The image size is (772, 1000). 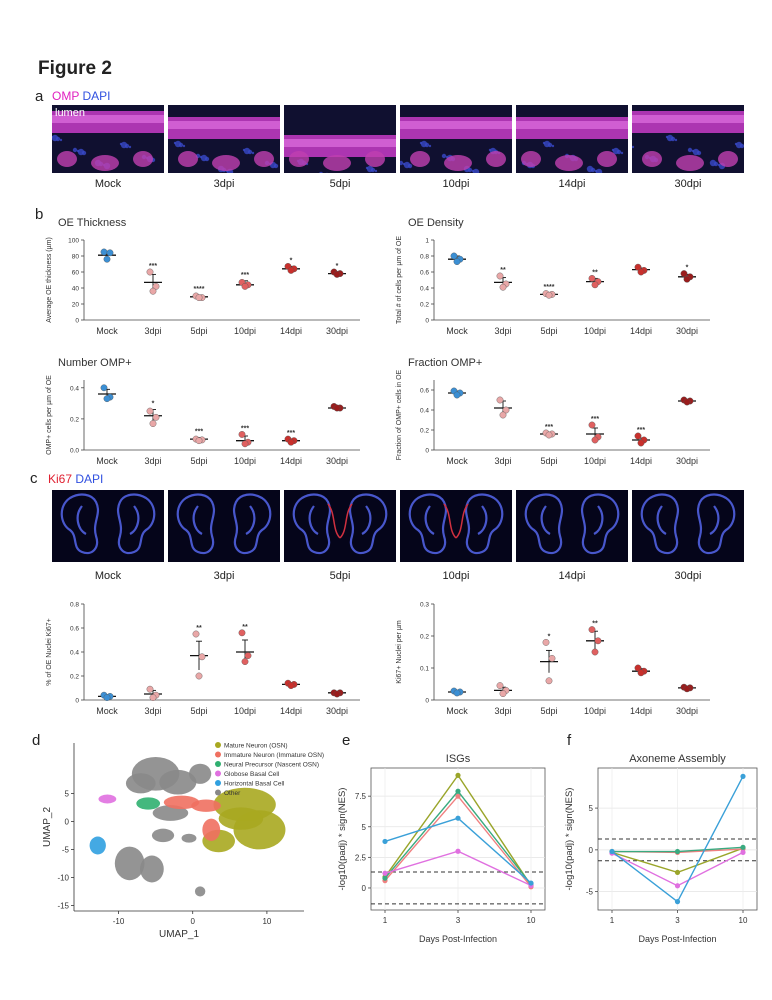 I want to click on panel-c-stain-legend: Ki67 DAPI, so click(x=75, y=479).